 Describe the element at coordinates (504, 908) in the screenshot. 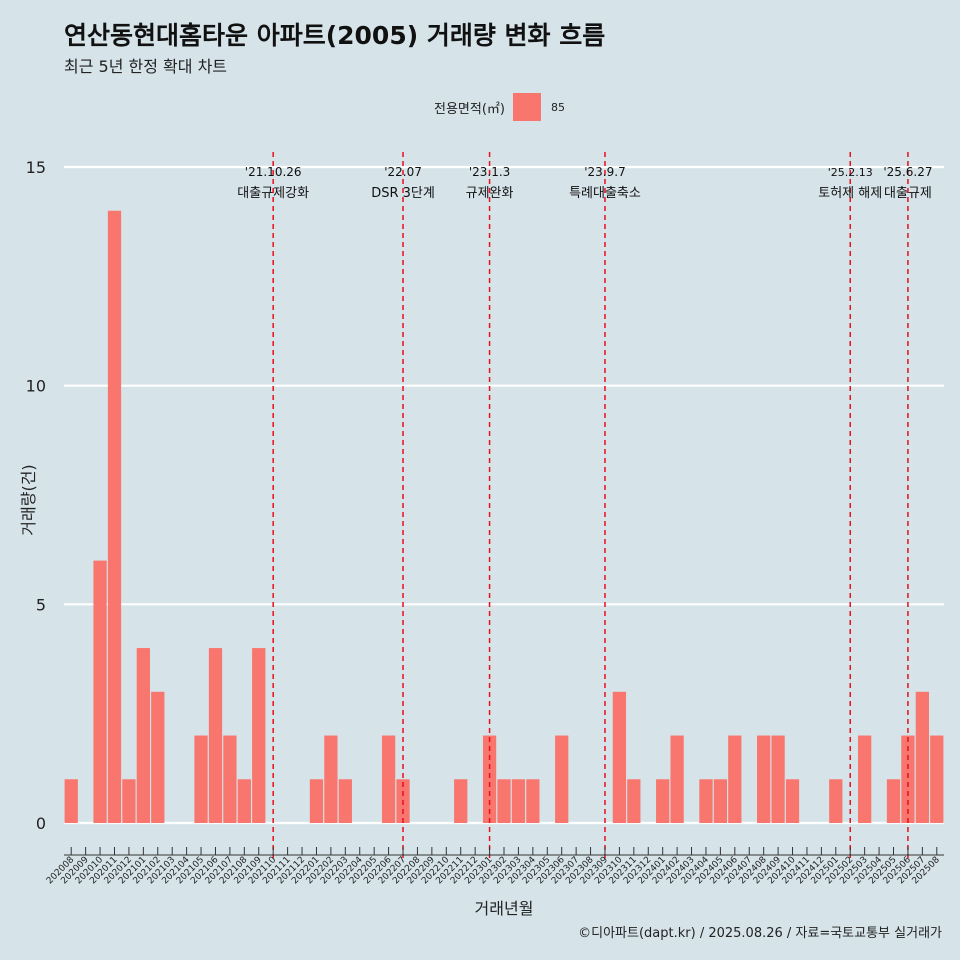

I see `x-axis-label: 거래년월` at that location.